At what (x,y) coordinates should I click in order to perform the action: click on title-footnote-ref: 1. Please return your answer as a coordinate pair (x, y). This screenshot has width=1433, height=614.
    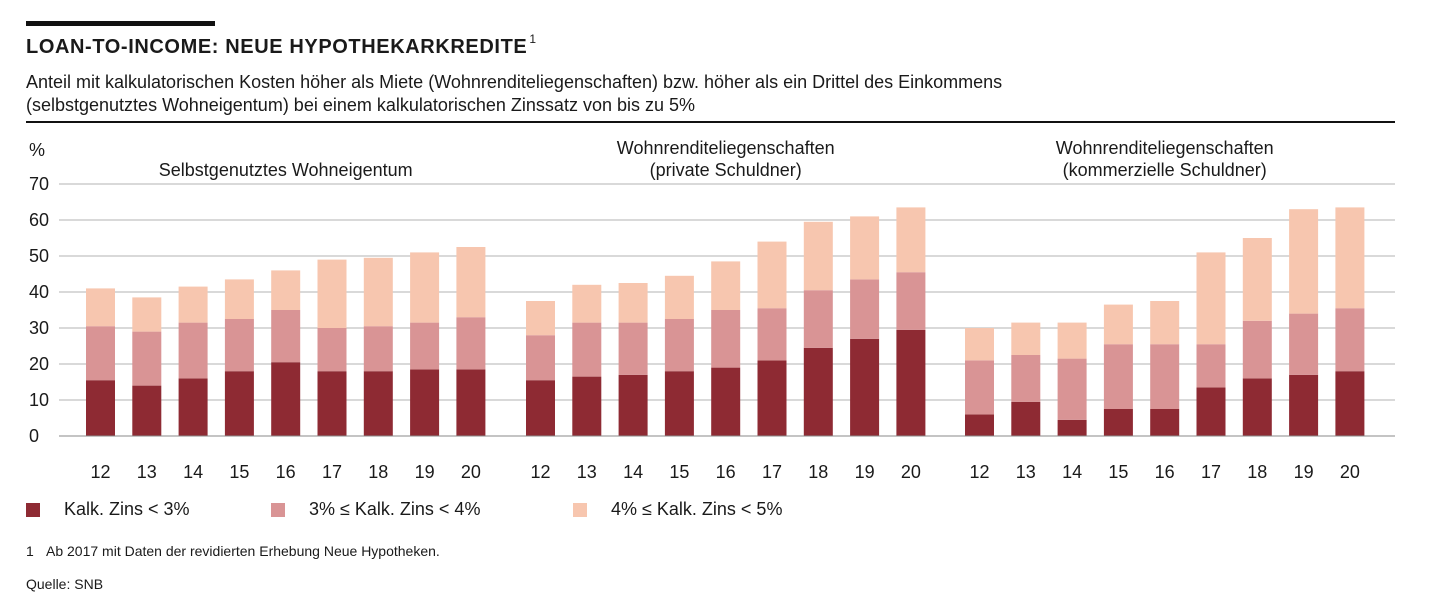
    Looking at the image, I should click on (533, 39).